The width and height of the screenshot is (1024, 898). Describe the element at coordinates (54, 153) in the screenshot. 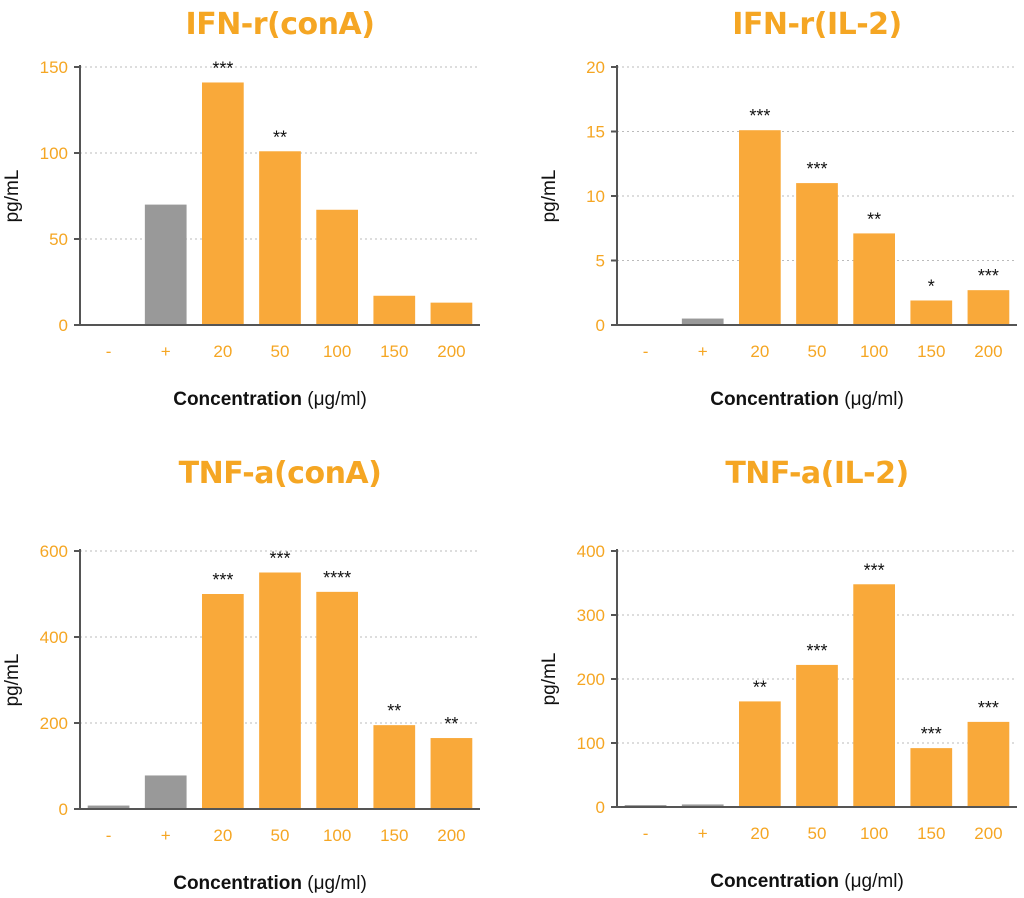

I see `y-tick-label: 100` at that location.